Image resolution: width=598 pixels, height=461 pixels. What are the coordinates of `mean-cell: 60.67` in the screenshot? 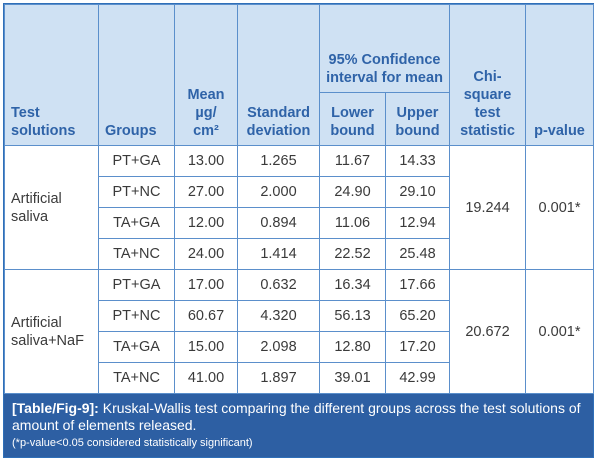 It's located at (206, 316).